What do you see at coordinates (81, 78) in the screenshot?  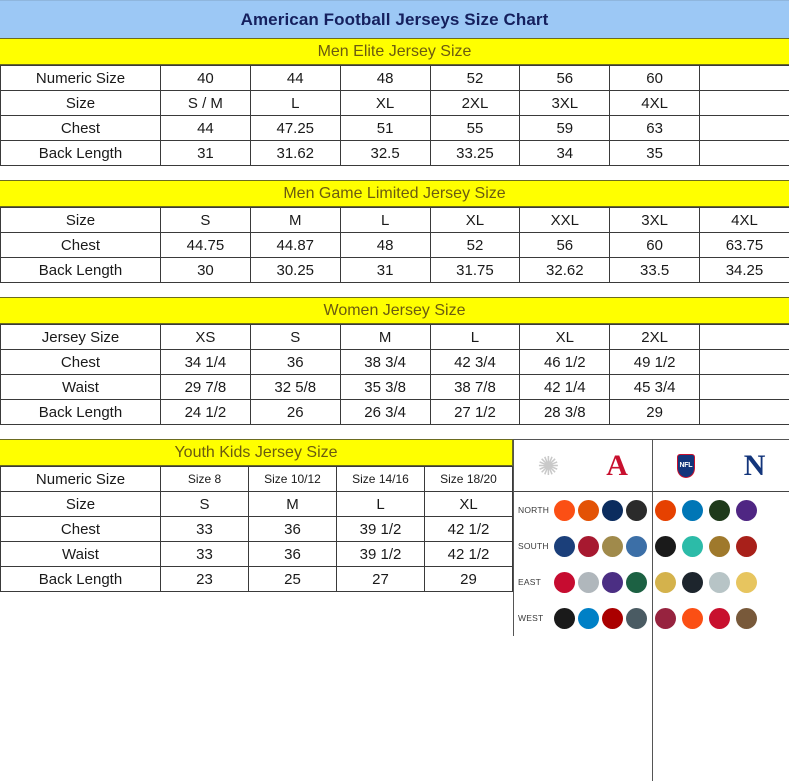 I see `row-label: Numeric Size` at bounding box center [81, 78].